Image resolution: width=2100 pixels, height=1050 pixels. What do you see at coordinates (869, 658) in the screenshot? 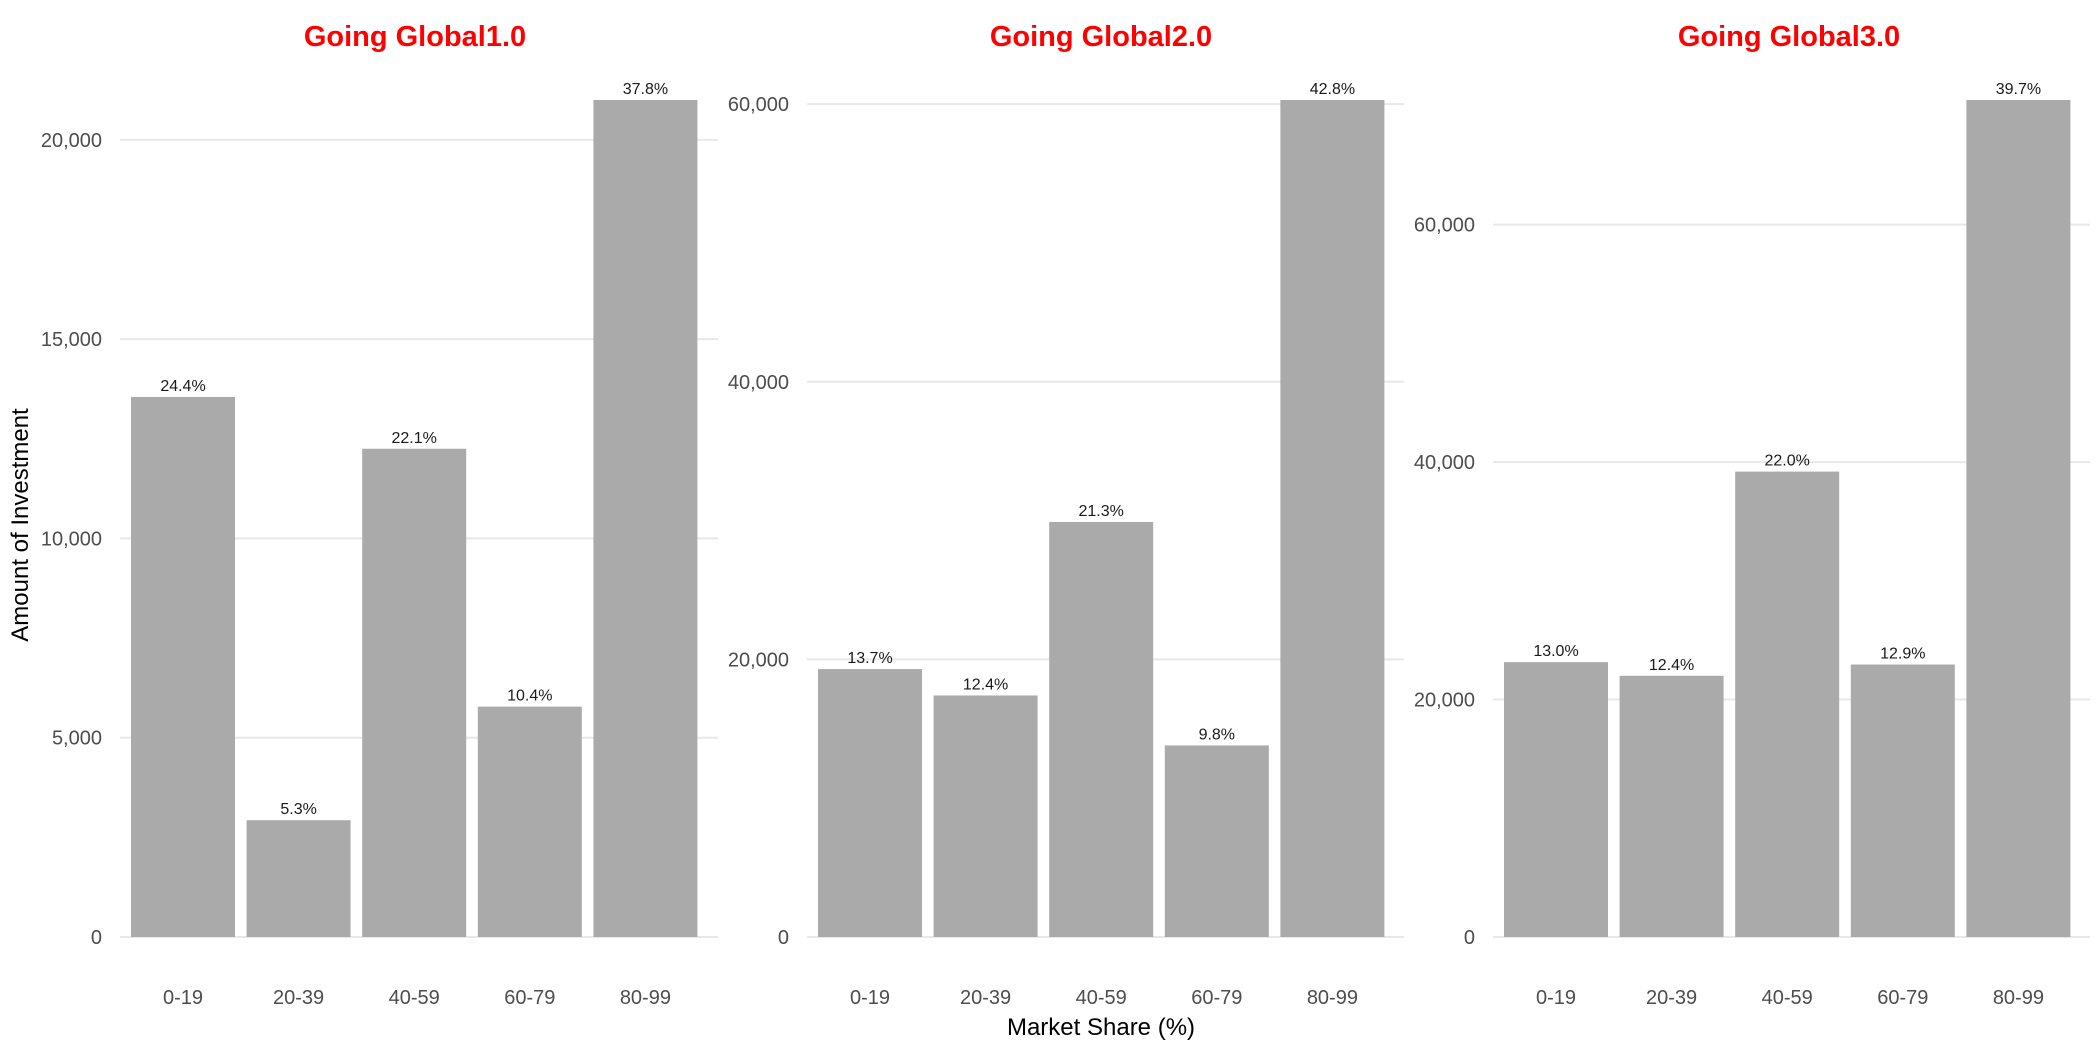
I see `bar-data-label: 13.7%` at bounding box center [869, 658].